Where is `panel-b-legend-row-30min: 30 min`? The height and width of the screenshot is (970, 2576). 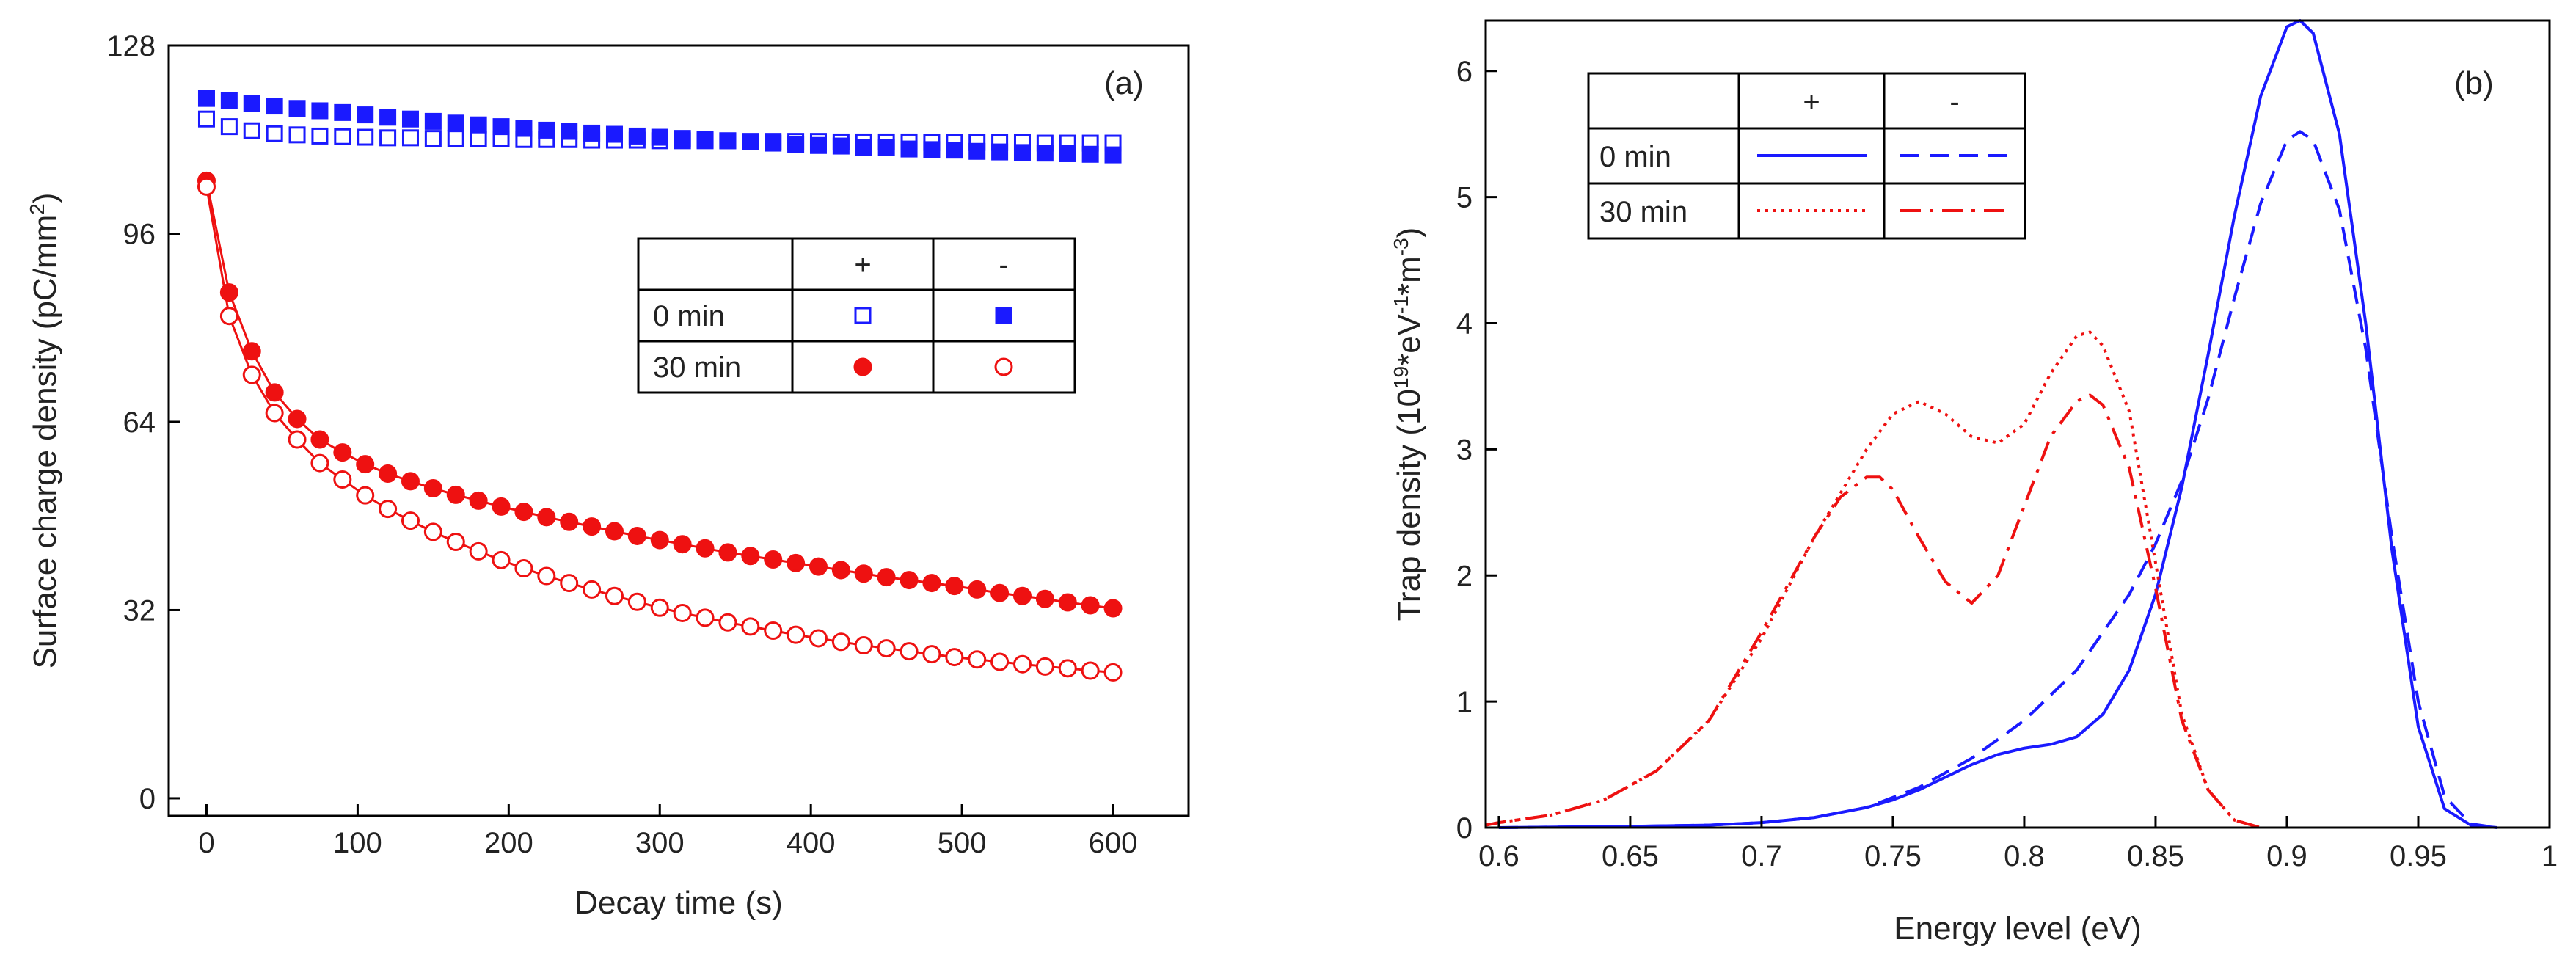
panel-b-legend-row-30min: 30 min is located at coordinates (1643, 212).